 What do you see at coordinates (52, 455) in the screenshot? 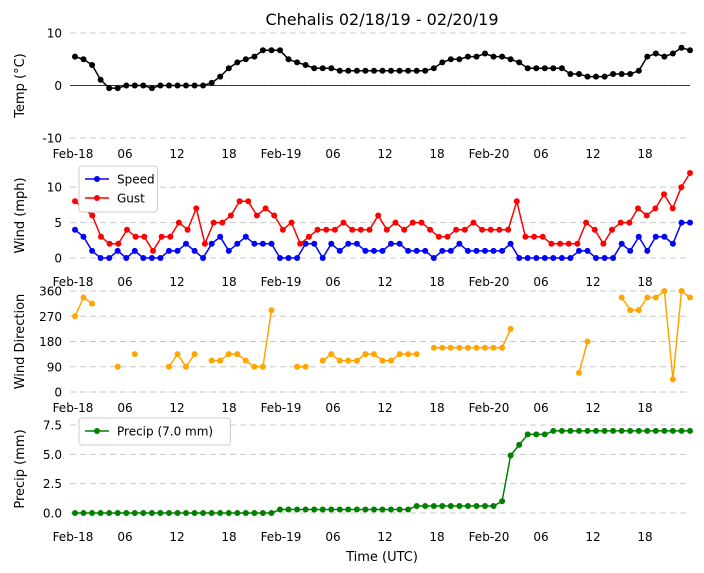
I see `y-tick-label: 5.0` at bounding box center [52, 455].